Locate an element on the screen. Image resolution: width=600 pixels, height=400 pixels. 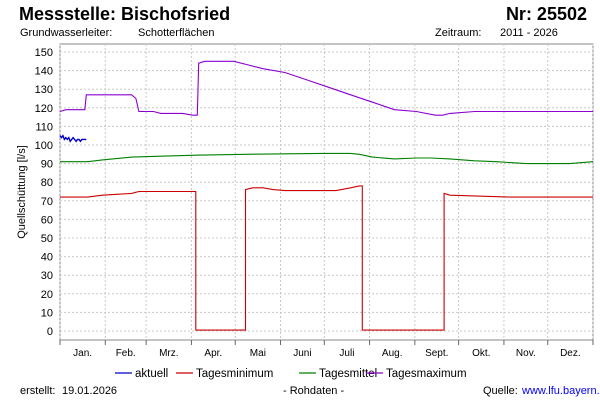
y-tick-label: 40 is located at coordinates (47, 258).